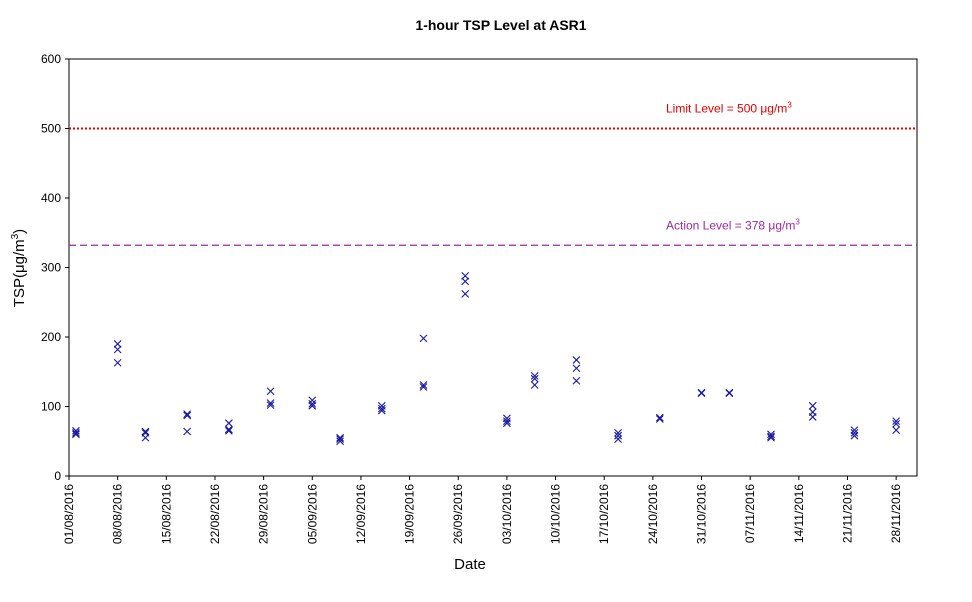 The image size is (972, 602). Describe the element at coordinates (51, 268) in the screenshot. I see `y-tick-label: 300` at that location.